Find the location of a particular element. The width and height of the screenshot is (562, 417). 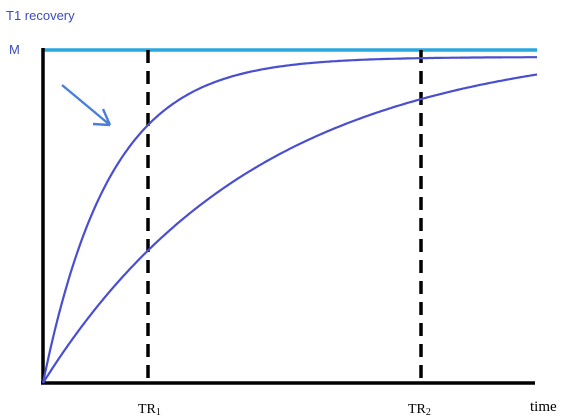

tr2-label: TR2 is located at coordinates (419, 409).